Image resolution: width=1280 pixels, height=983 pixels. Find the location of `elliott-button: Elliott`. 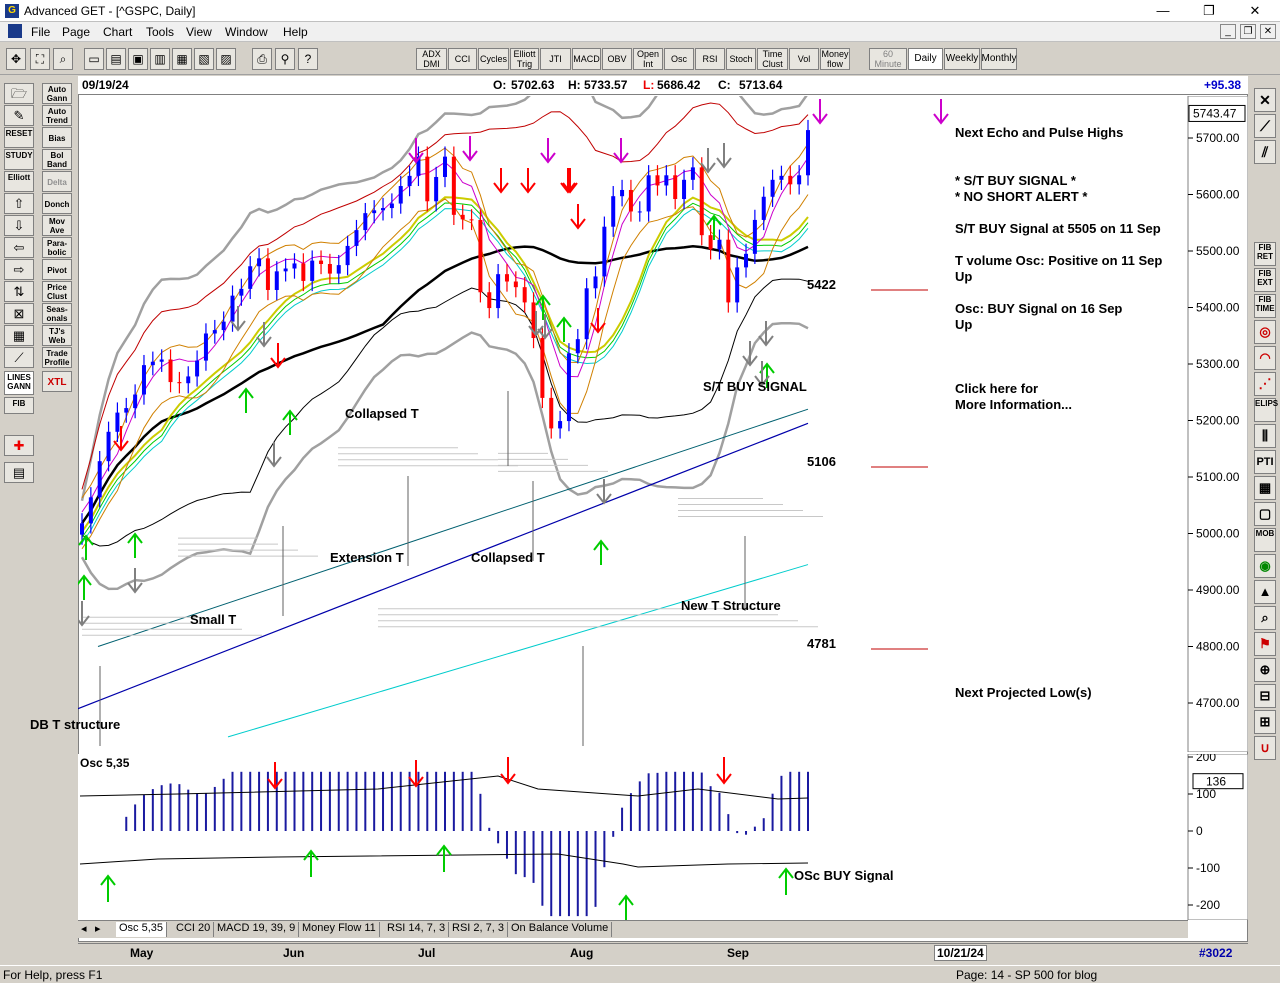

elliott-button: Elliott is located at coordinates (19, 181).